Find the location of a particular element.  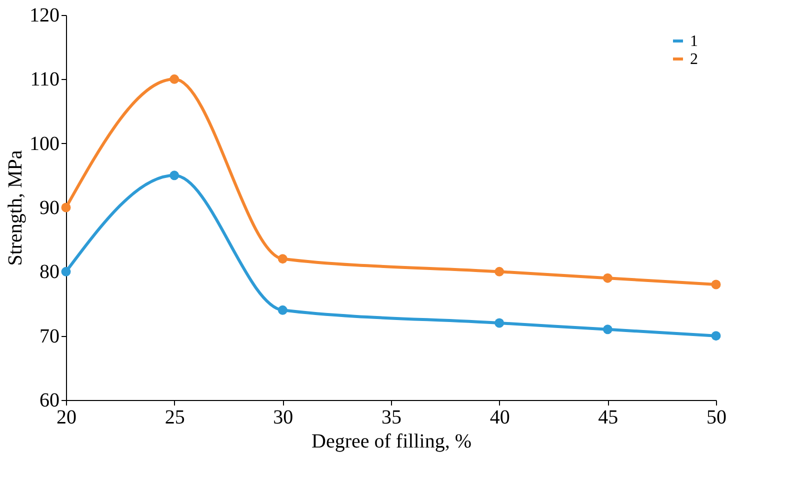

x-axis-title: Degree of filling, % is located at coordinates (392, 441).